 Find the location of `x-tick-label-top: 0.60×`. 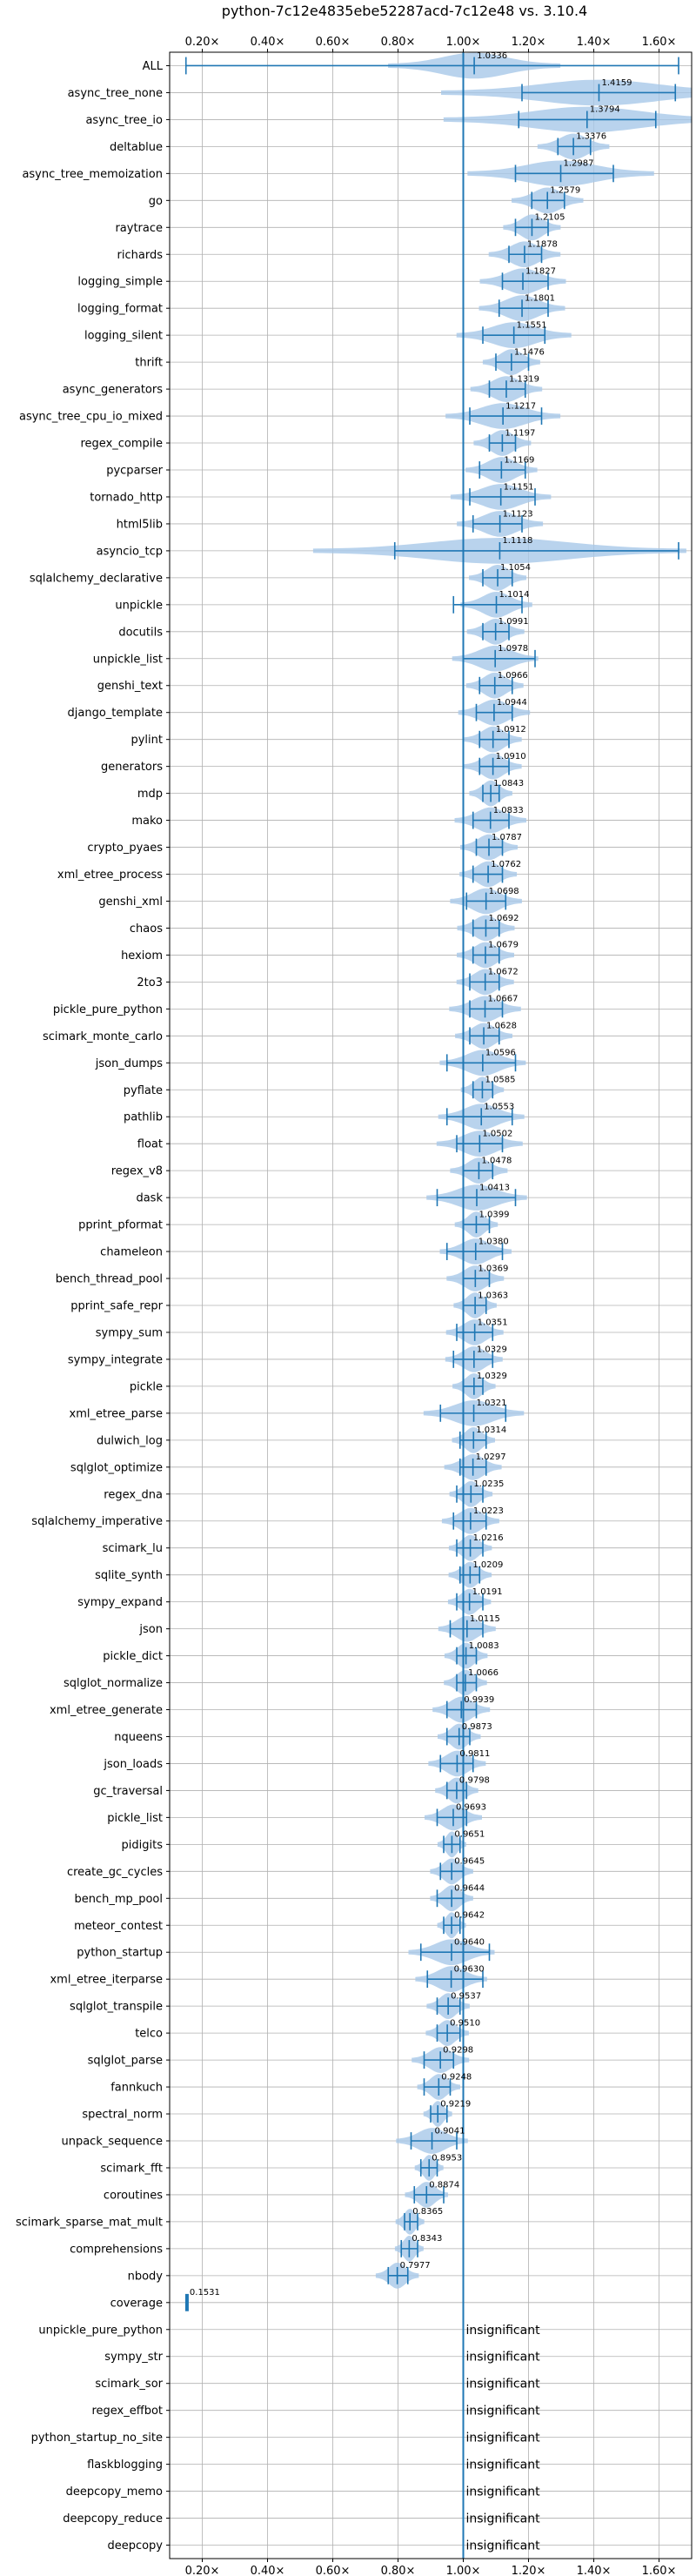

x-tick-label-top: 0.60× is located at coordinates (333, 43).